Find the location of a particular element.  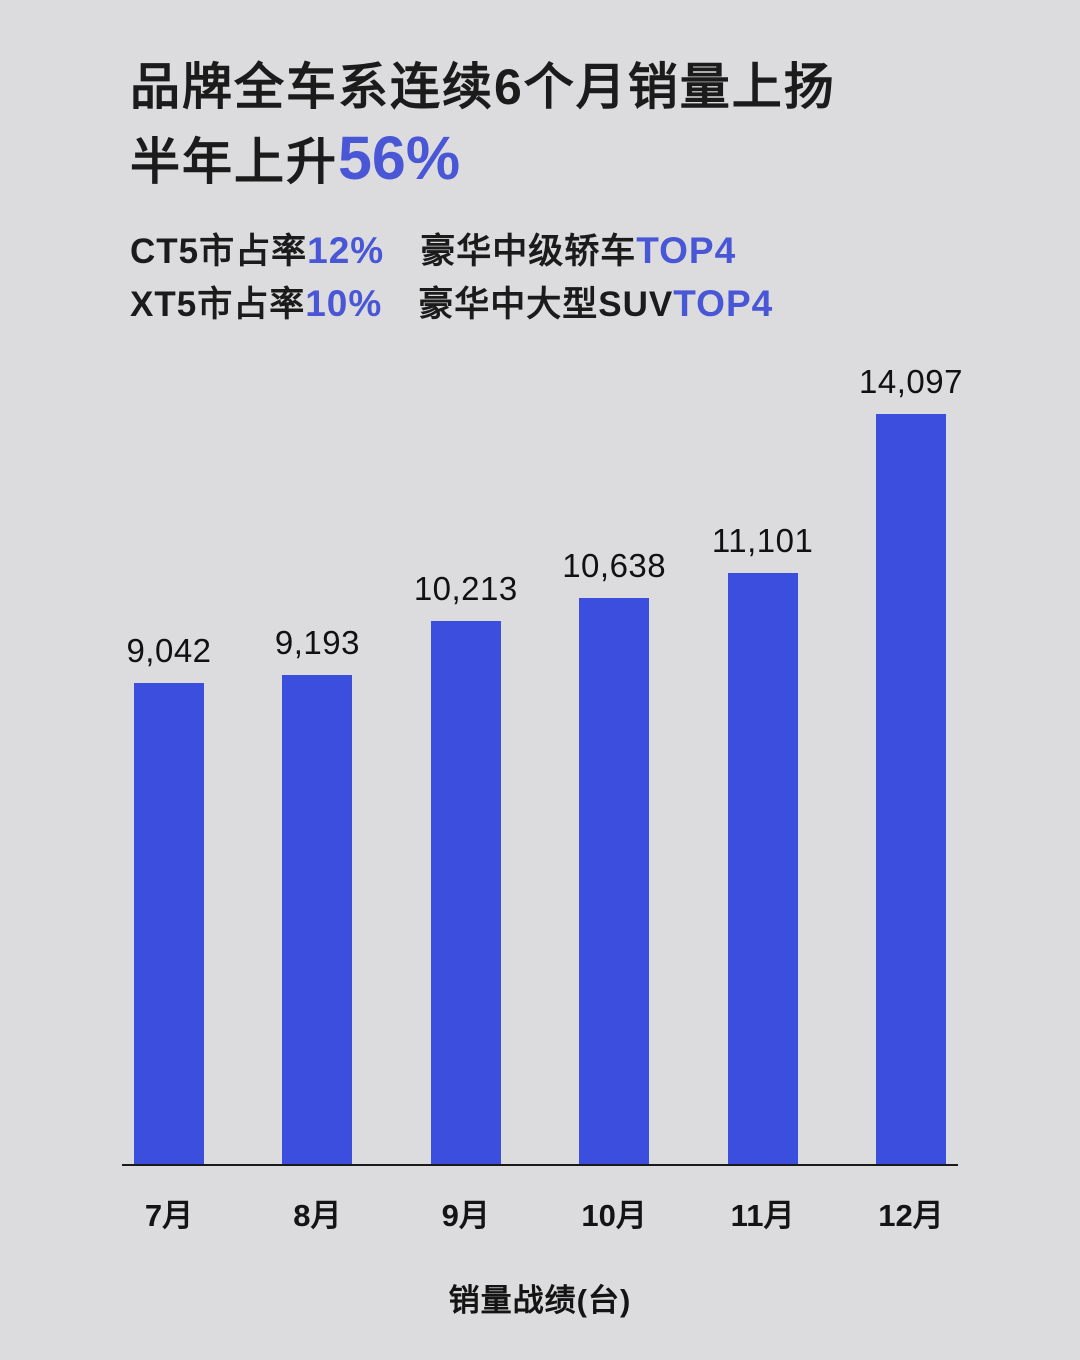

x-tick-slot: 12月 is located at coordinates (911, 1212).